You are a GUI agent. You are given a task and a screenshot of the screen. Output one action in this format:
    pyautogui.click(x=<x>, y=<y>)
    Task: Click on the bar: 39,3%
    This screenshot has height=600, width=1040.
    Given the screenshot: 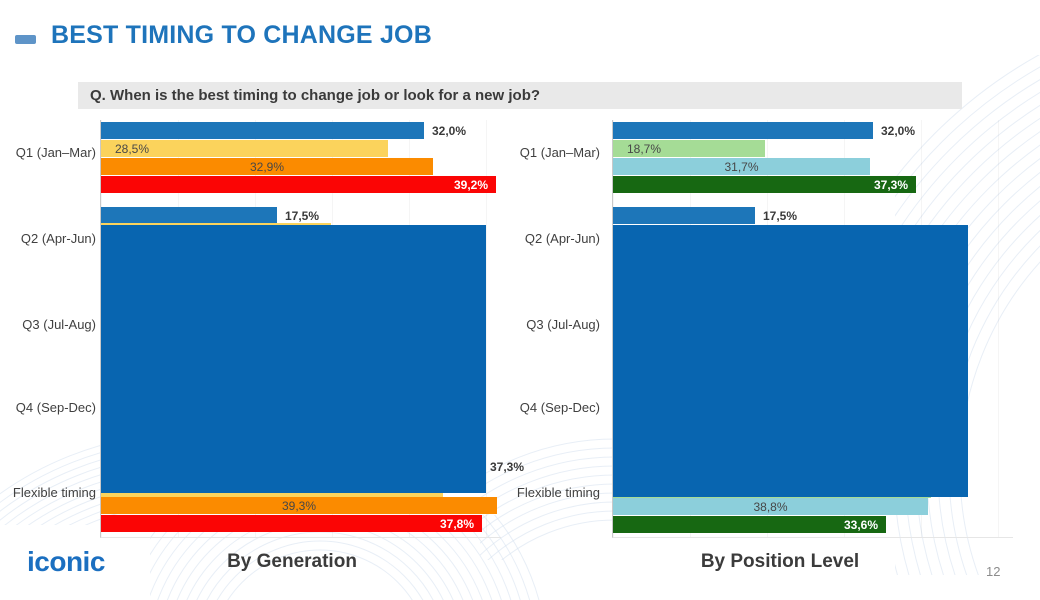 What is the action you would take?
    pyautogui.click(x=299, y=505)
    